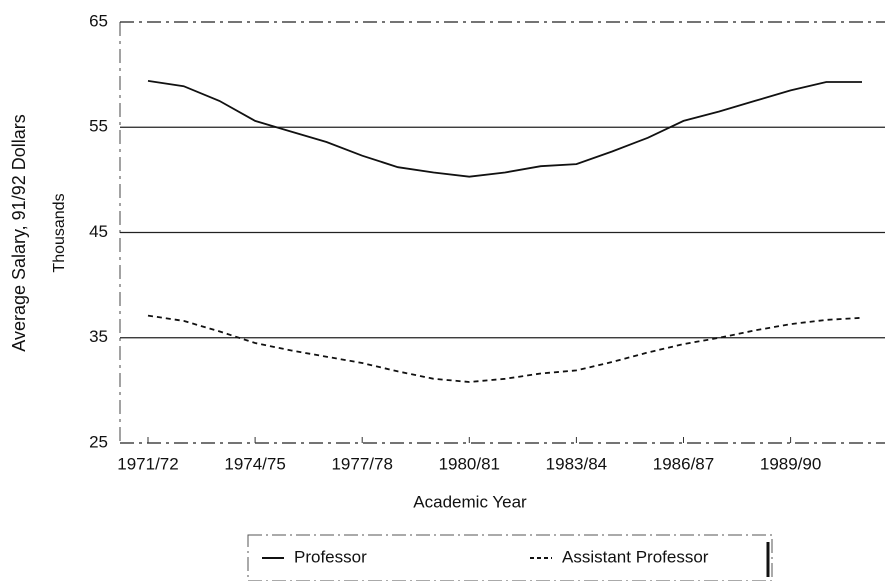  Describe the element at coordinates (470, 501) in the screenshot. I see `x-axis-label: Academic Year` at that location.